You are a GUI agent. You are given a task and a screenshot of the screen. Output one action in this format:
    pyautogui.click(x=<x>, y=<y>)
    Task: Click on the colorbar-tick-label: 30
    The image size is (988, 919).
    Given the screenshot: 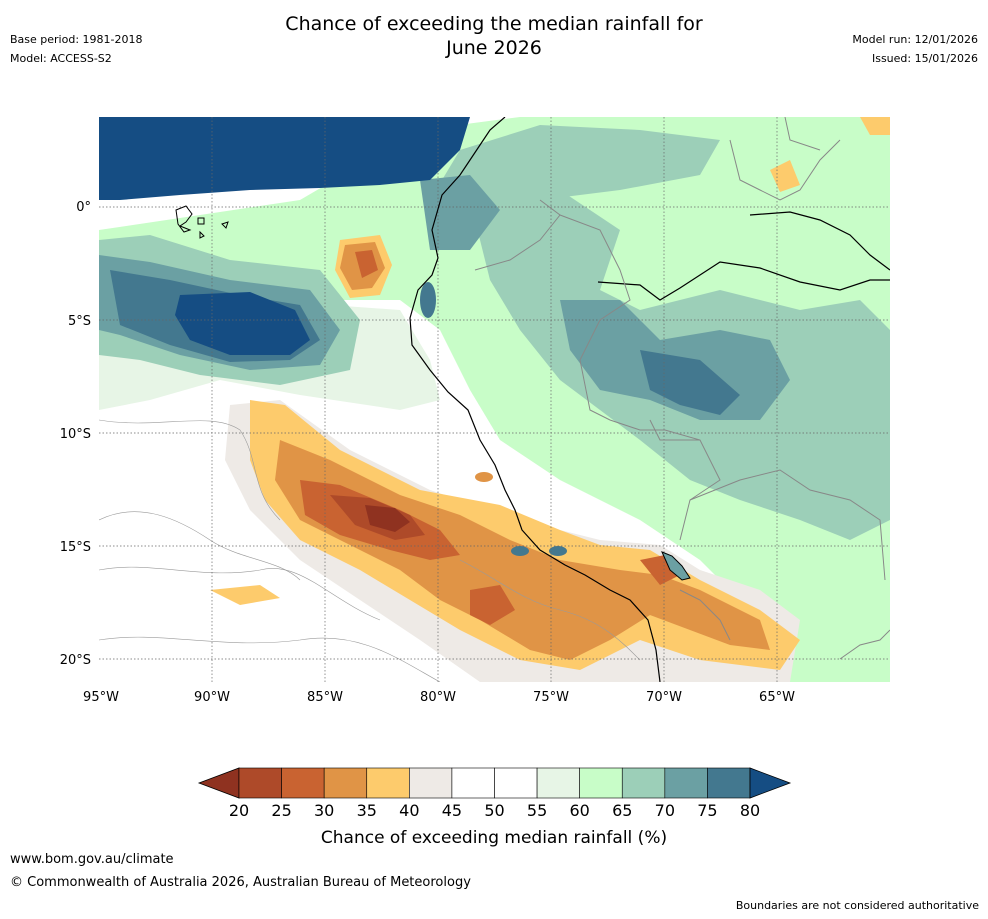 What is the action you would take?
    pyautogui.click(x=324, y=810)
    